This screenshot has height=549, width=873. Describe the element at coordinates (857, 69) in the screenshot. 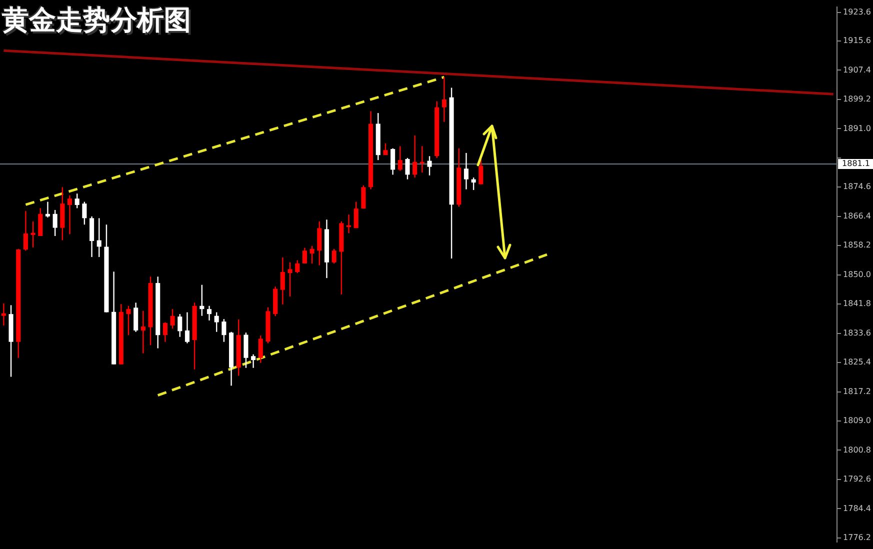

I see `y-tick-label: 1907.4` at that location.